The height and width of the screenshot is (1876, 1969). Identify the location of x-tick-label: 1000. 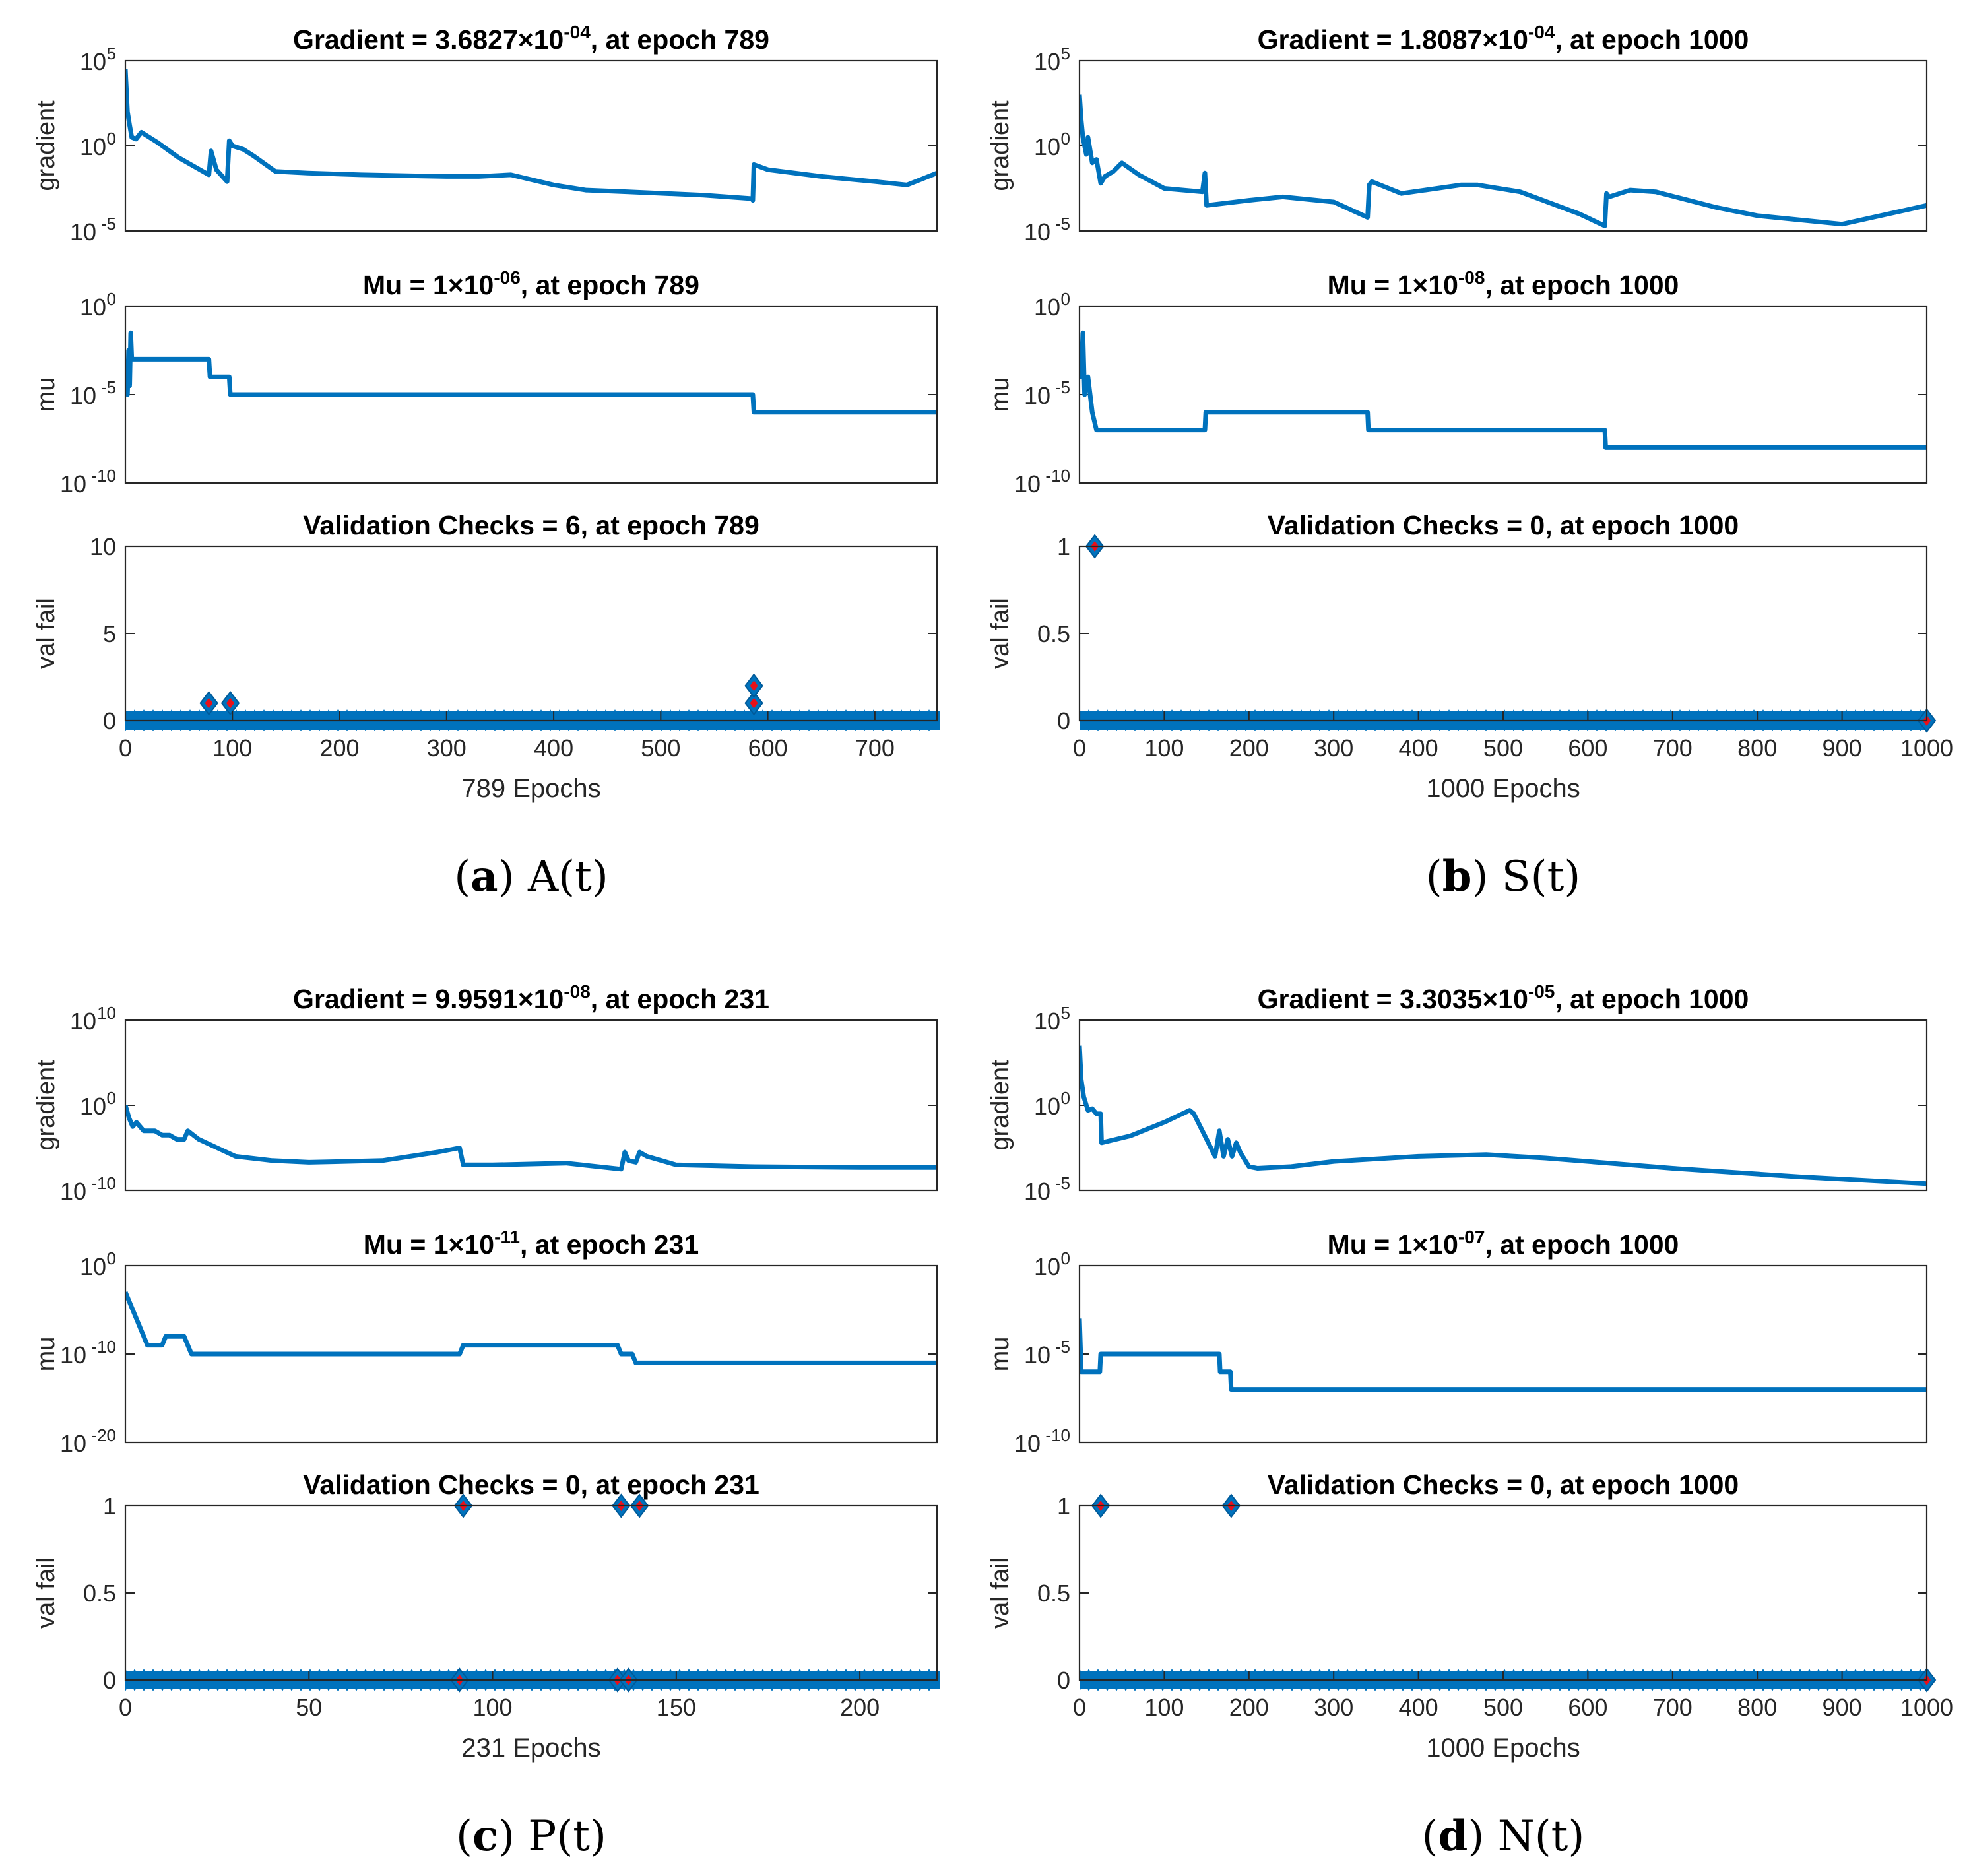
(1926, 1707).